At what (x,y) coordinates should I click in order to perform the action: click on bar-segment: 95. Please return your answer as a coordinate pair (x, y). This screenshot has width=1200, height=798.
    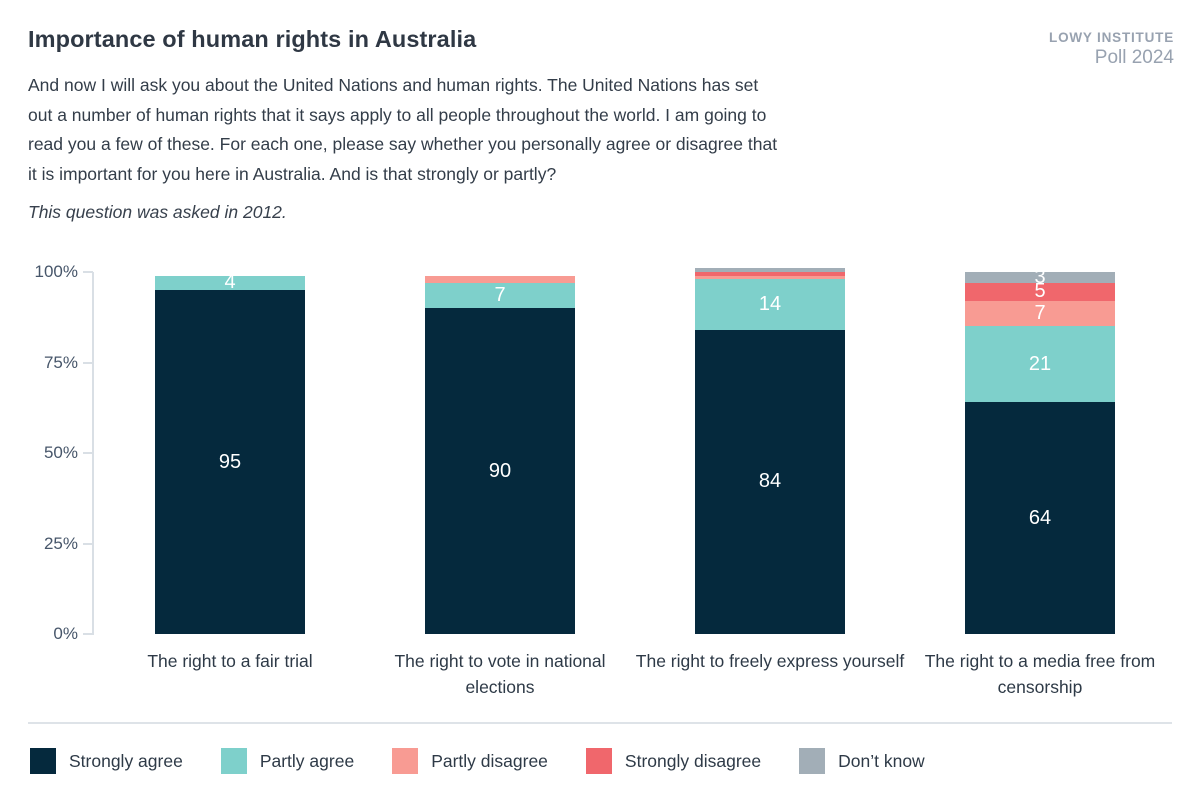
    Looking at the image, I should click on (230, 462).